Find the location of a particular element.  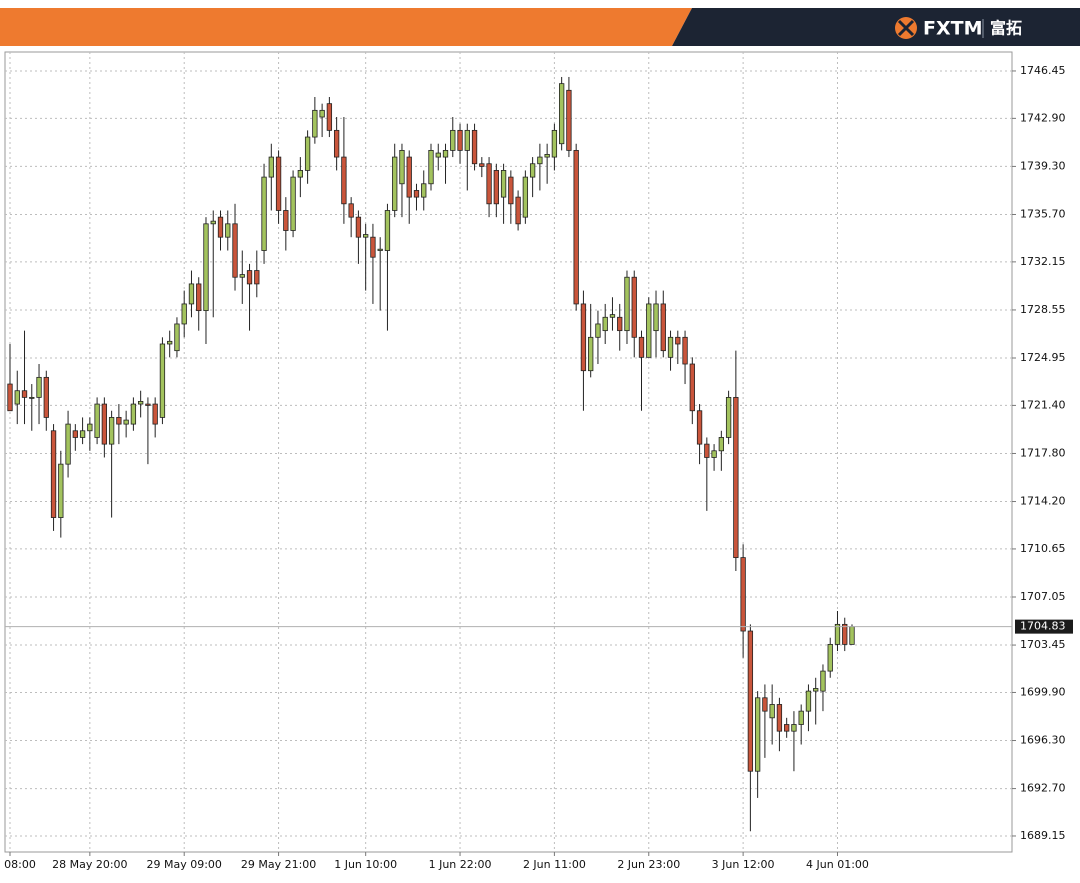

y-tick-label: 1724.95 is located at coordinates (1043, 357).